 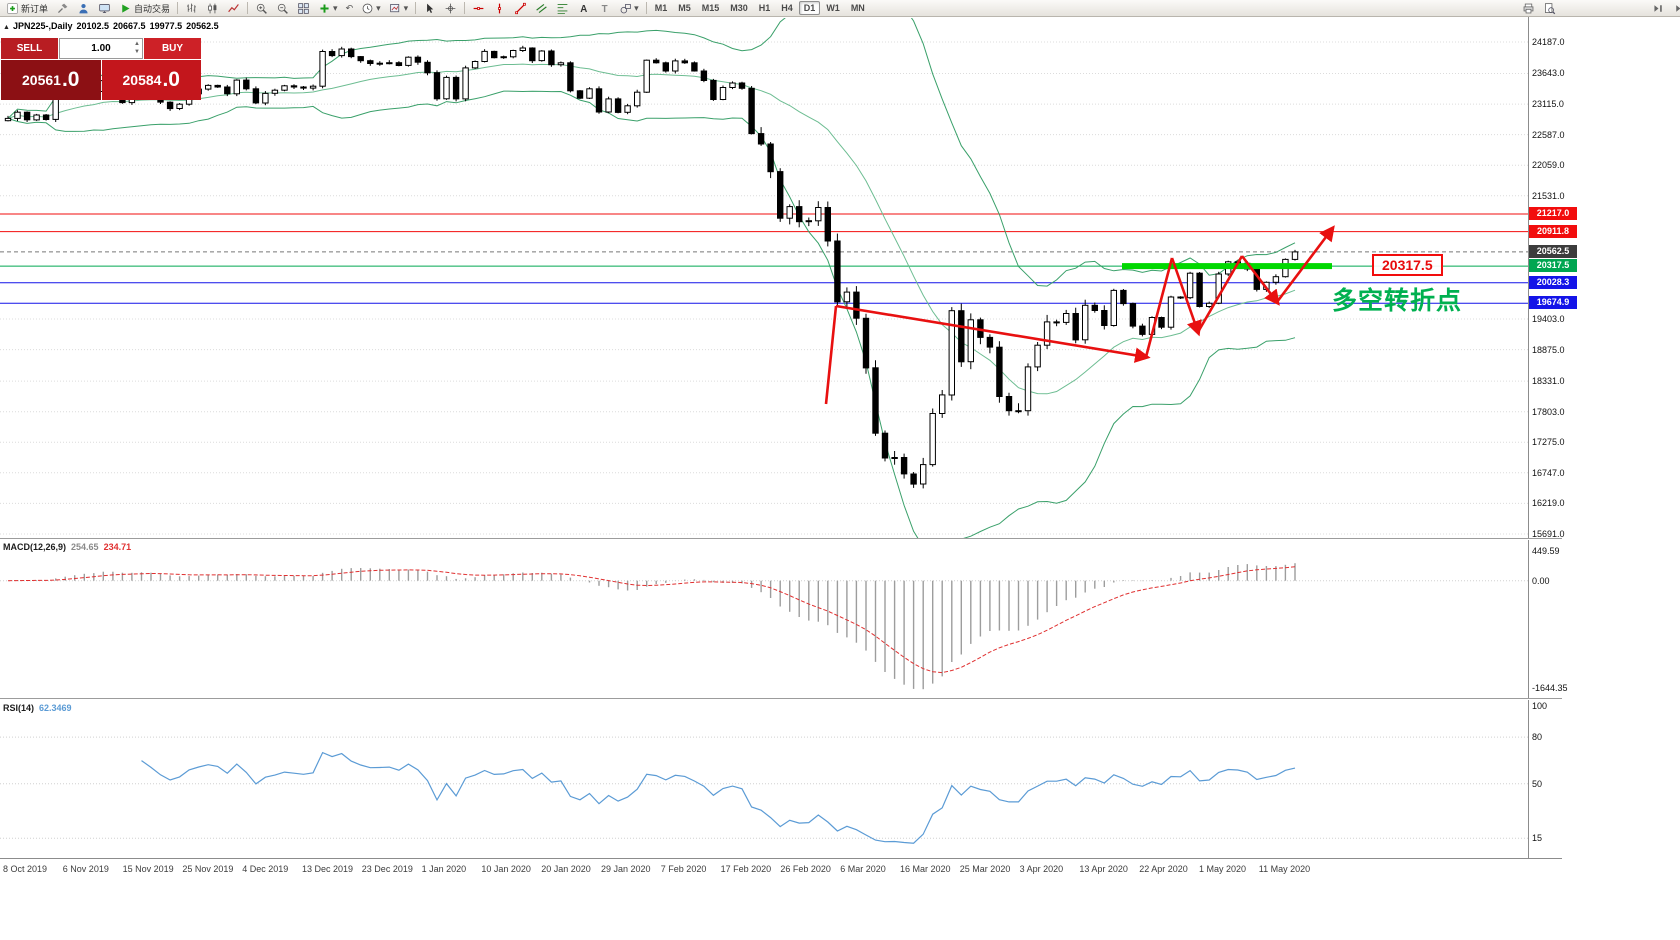 I want to click on tile-windows-button, so click(x=303, y=8).